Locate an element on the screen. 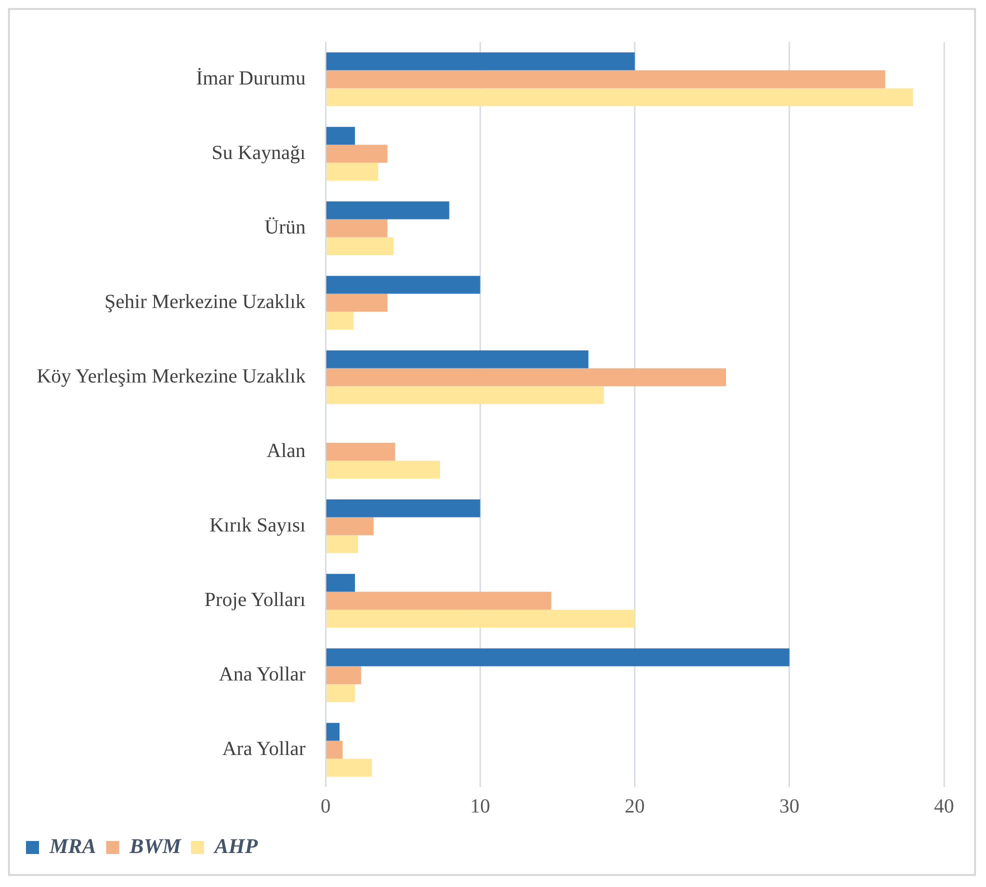 This screenshot has width=986, height=887. legend-label: BWM is located at coordinates (155, 846).